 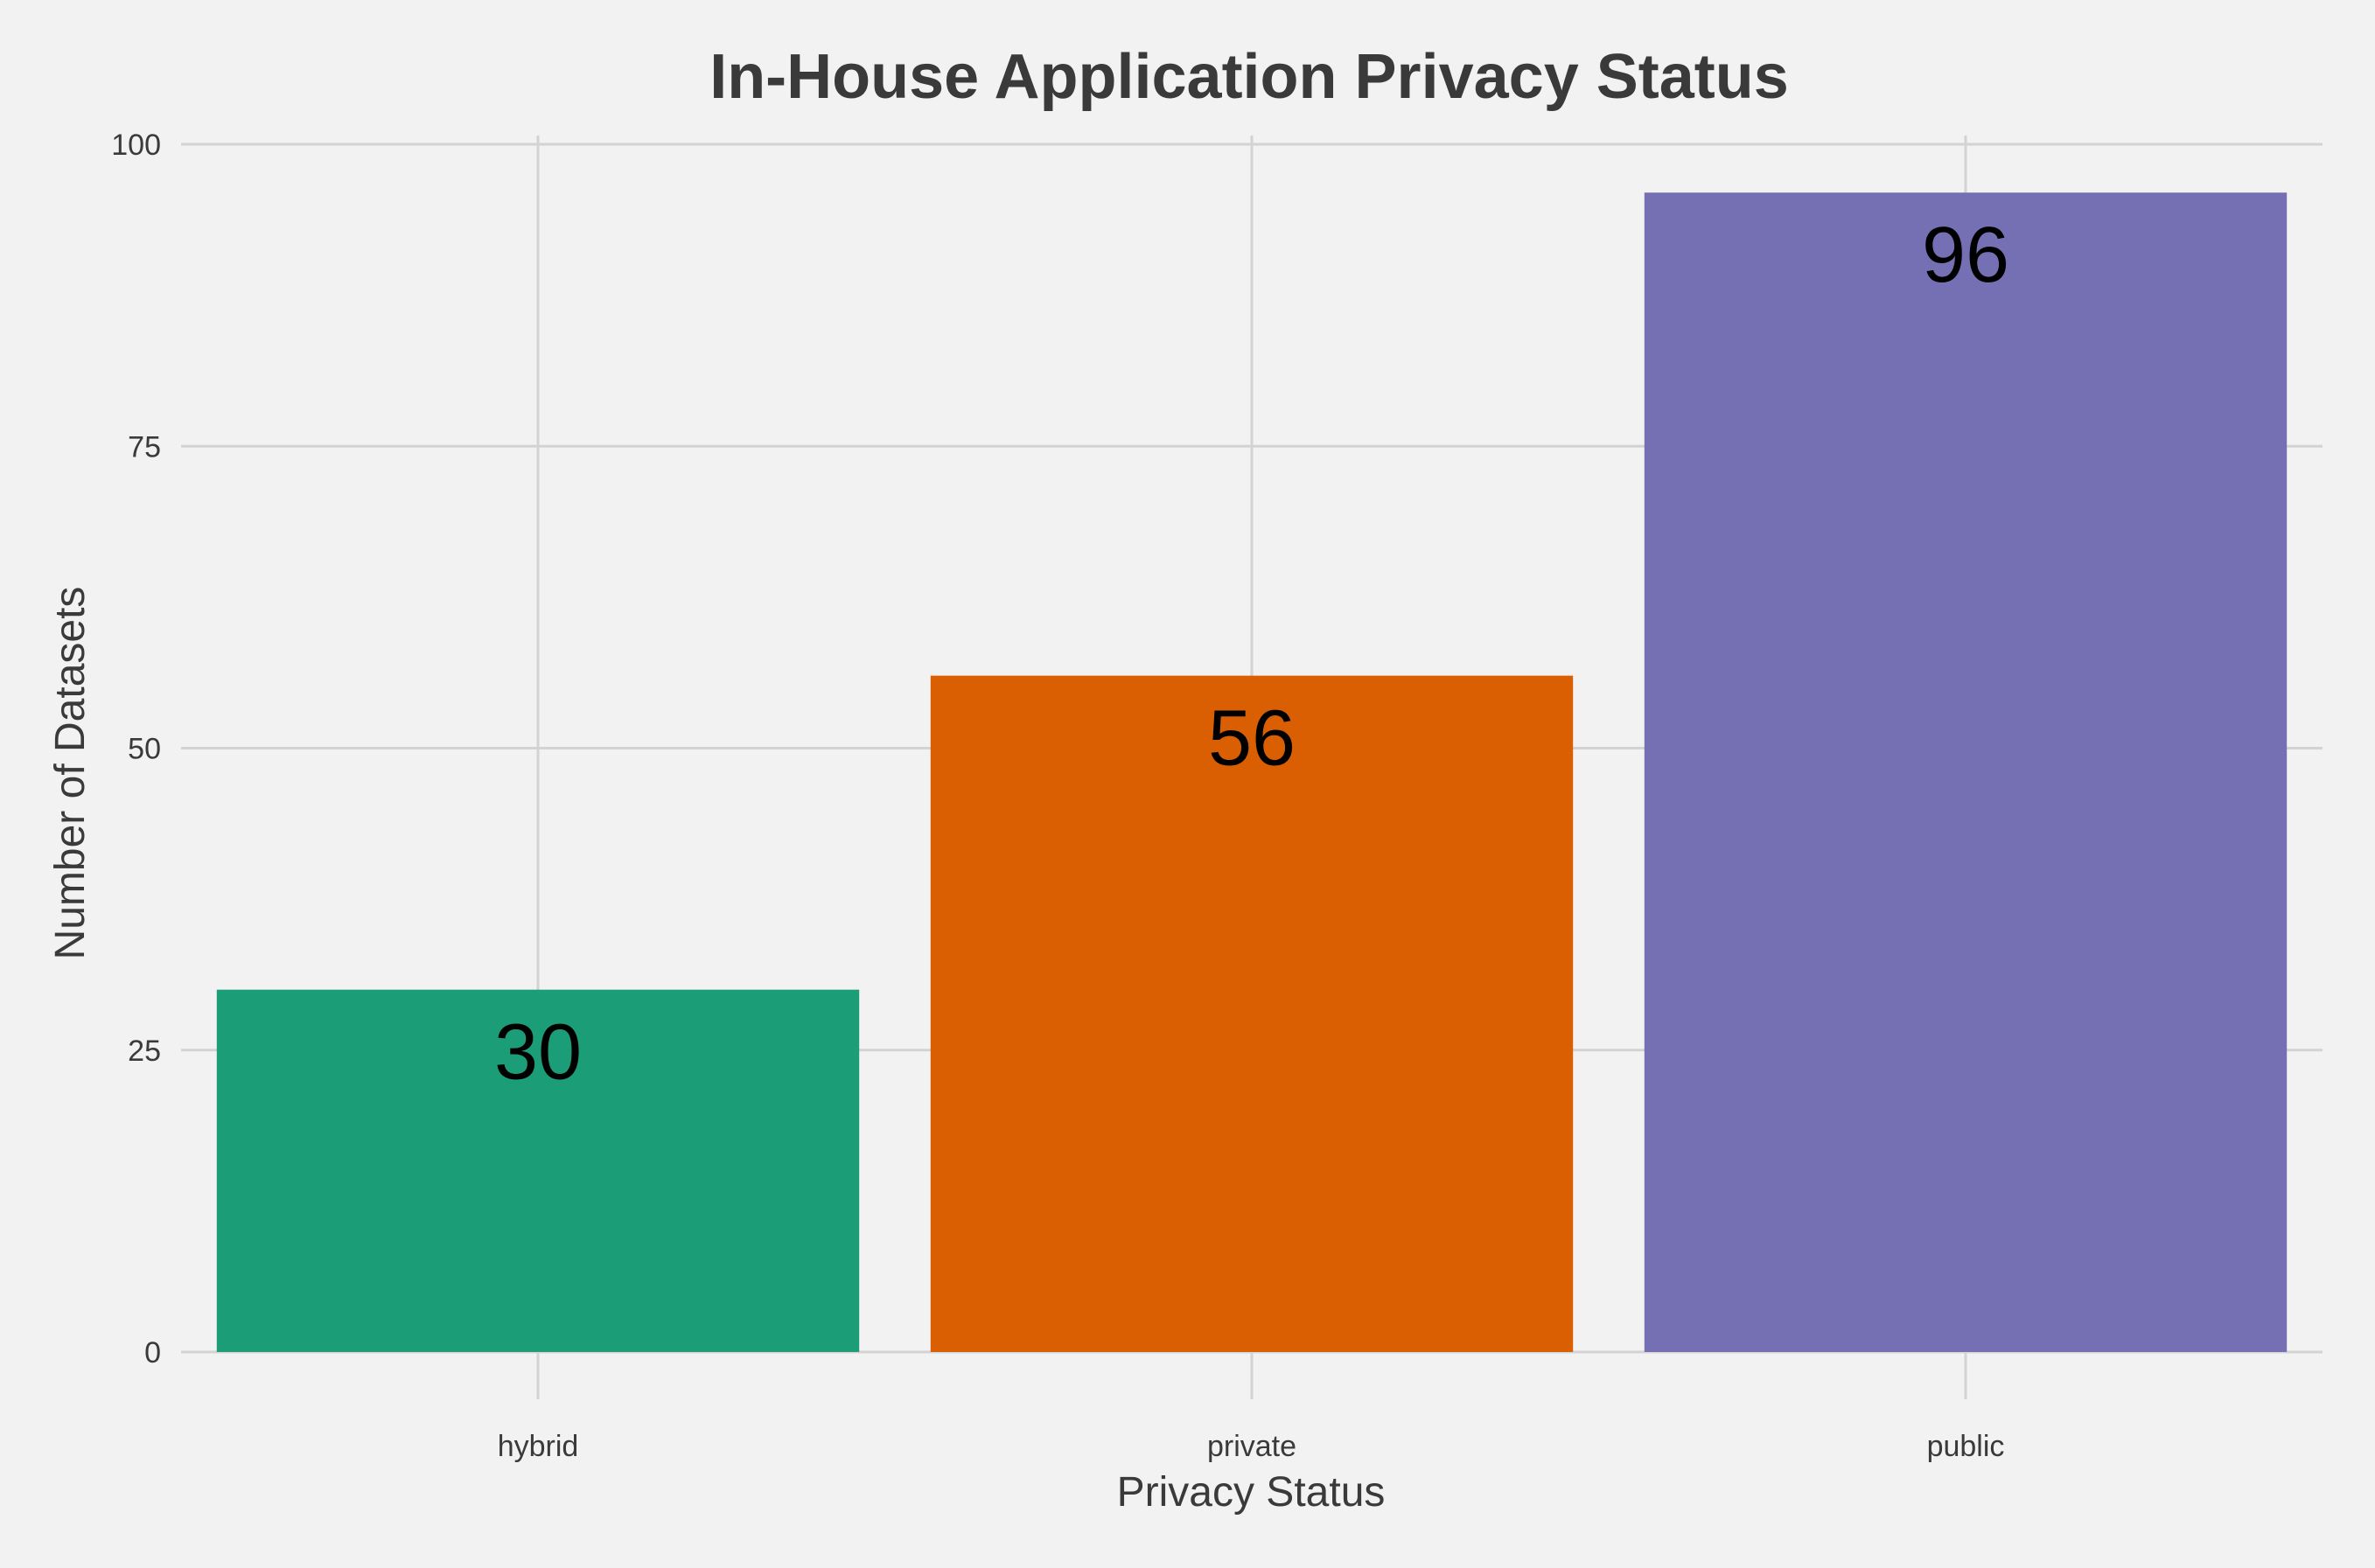 What do you see at coordinates (70, 773) in the screenshot?
I see `y-axis-title: Number of Datasets` at bounding box center [70, 773].